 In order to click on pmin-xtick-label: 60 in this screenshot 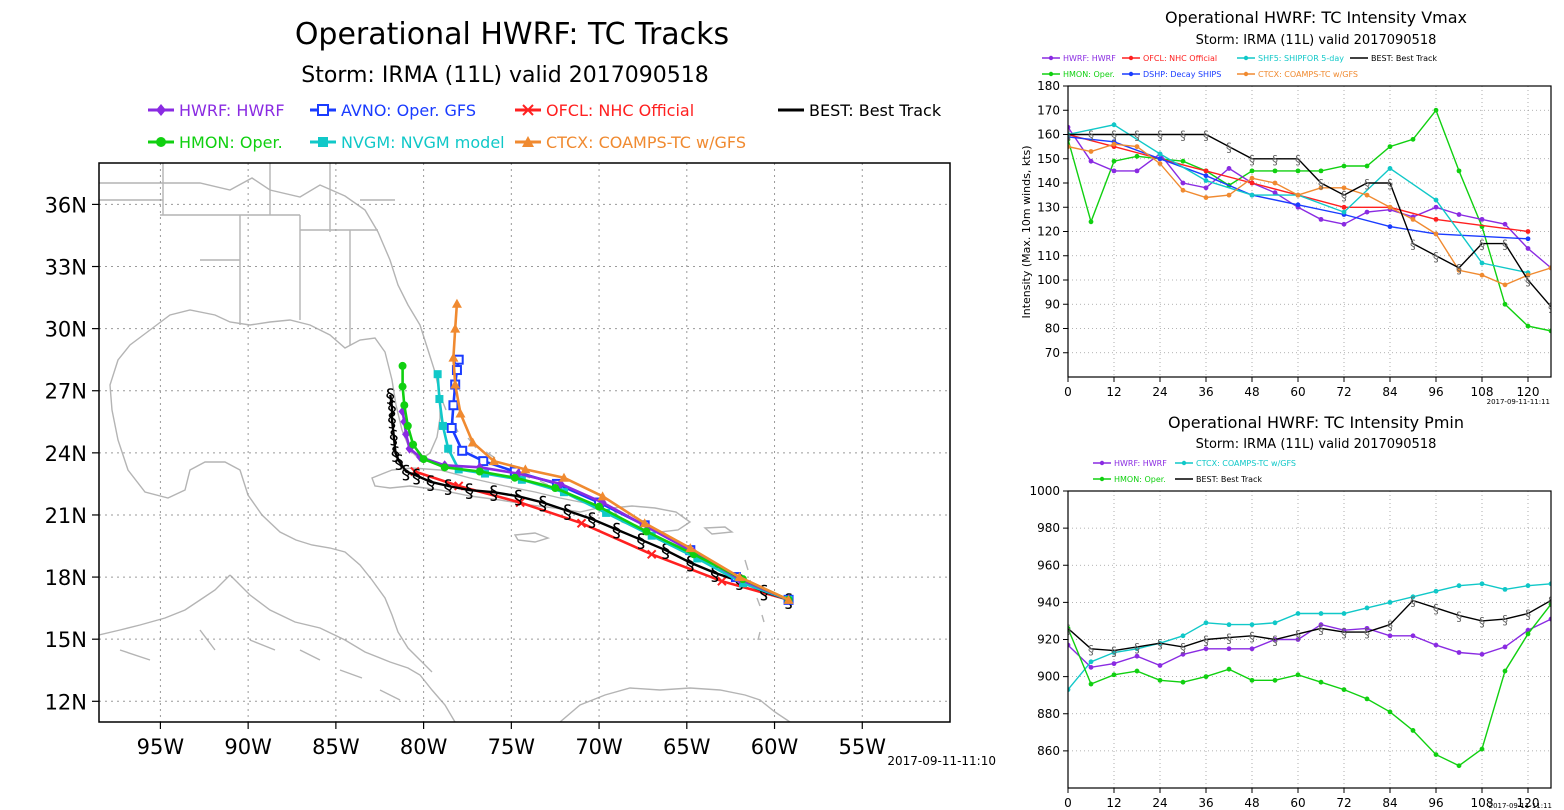, I will do `click(1297, 803)`.